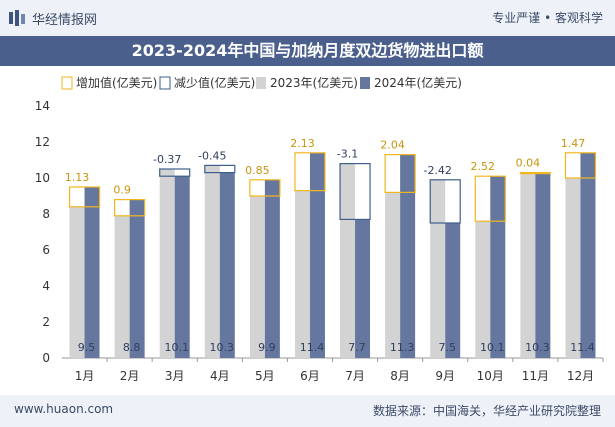 This screenshot has height=427, width=615. Describe the element at coordinates (265, 376) in the screenshot. I see `x-tick-label-4: 5月` at that location.